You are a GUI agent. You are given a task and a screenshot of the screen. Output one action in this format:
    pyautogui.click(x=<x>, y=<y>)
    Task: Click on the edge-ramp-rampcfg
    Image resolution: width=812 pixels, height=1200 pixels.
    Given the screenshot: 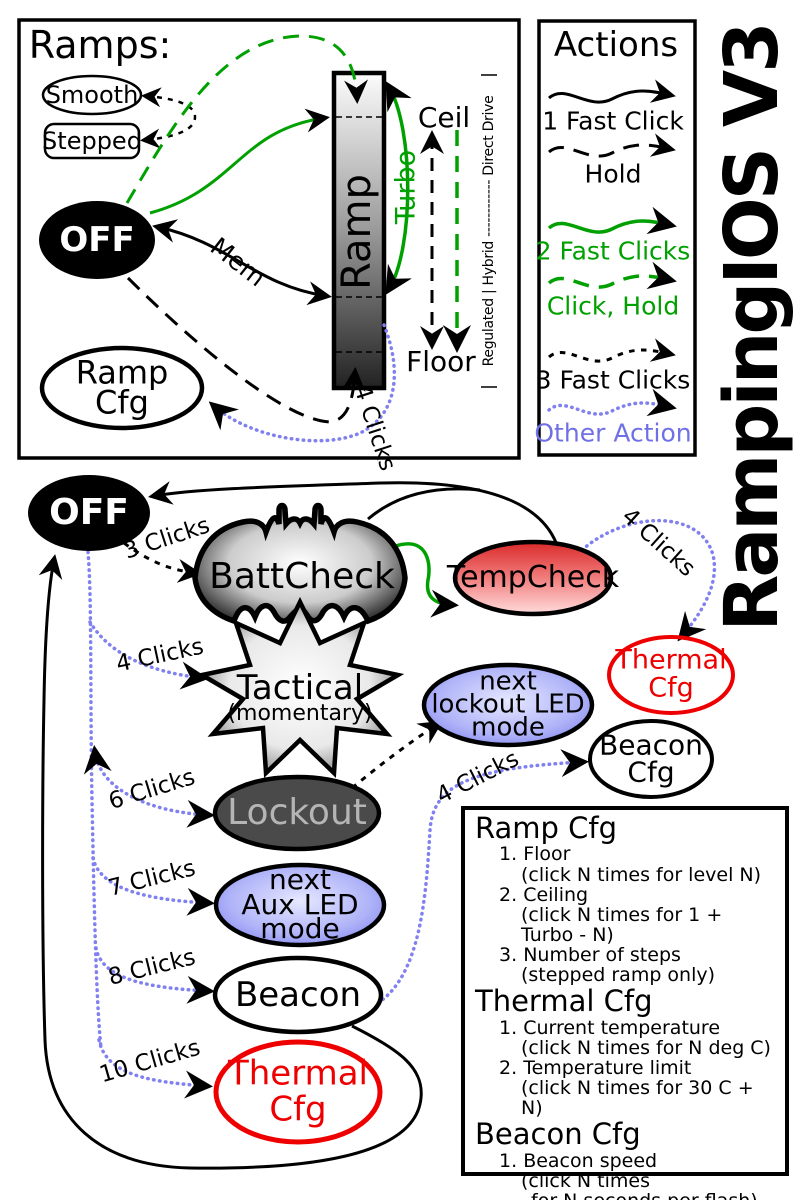 What is the action you would take?
    pyautogui.click(x=302, y=383)
    